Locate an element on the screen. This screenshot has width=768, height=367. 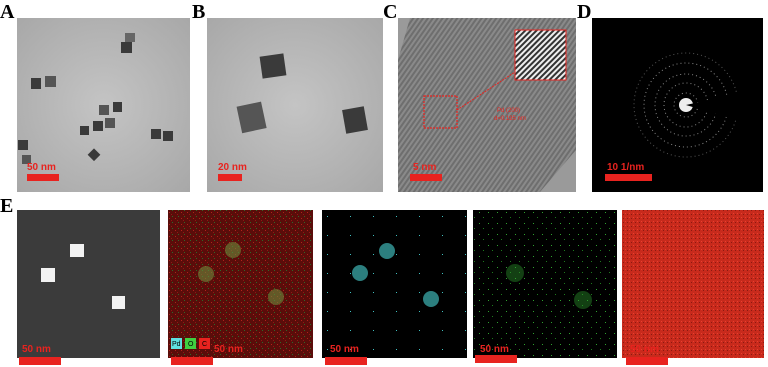
overlay-map is located at coordinates (240, 284).